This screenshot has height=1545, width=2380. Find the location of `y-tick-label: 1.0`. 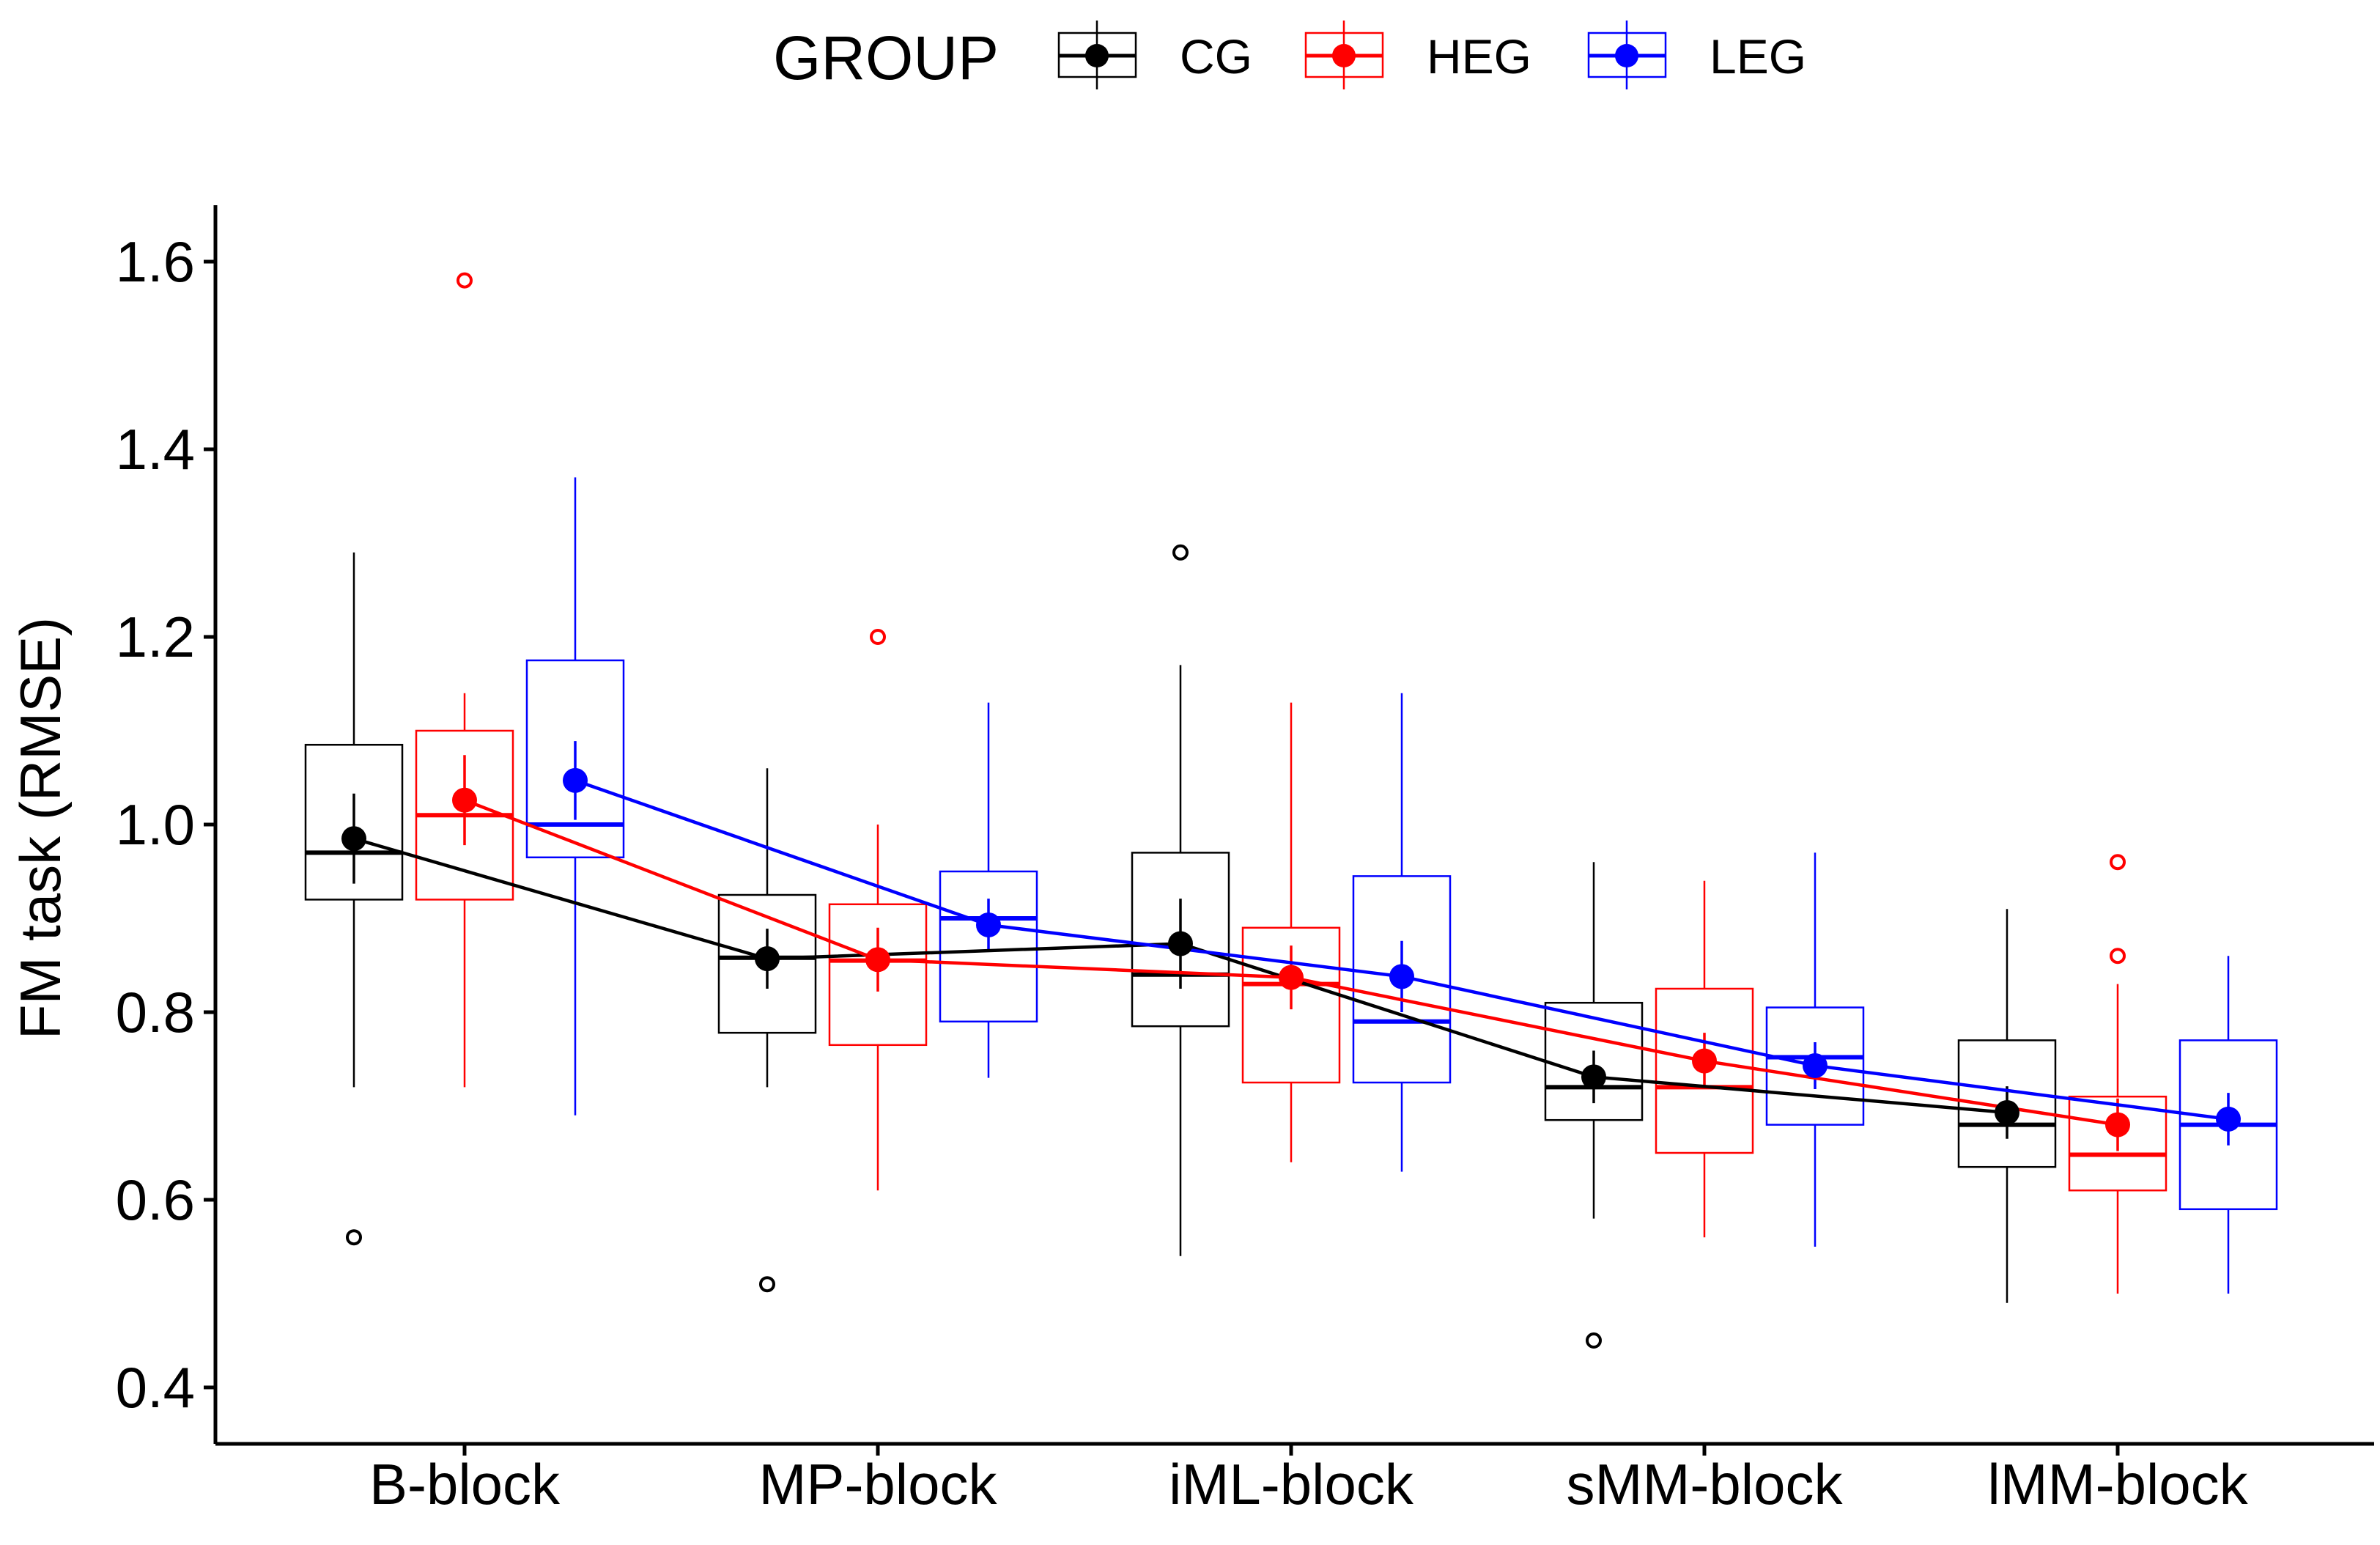

y-tick-label: 1.0 is located at coordinates (155, 824).